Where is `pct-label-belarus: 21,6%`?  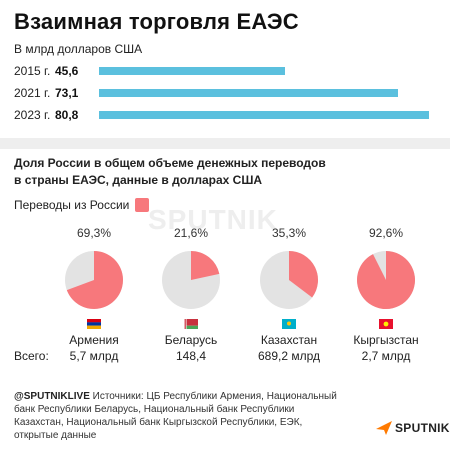 pct-label-belarus: 21,6% is located at coordinates (191, 233).